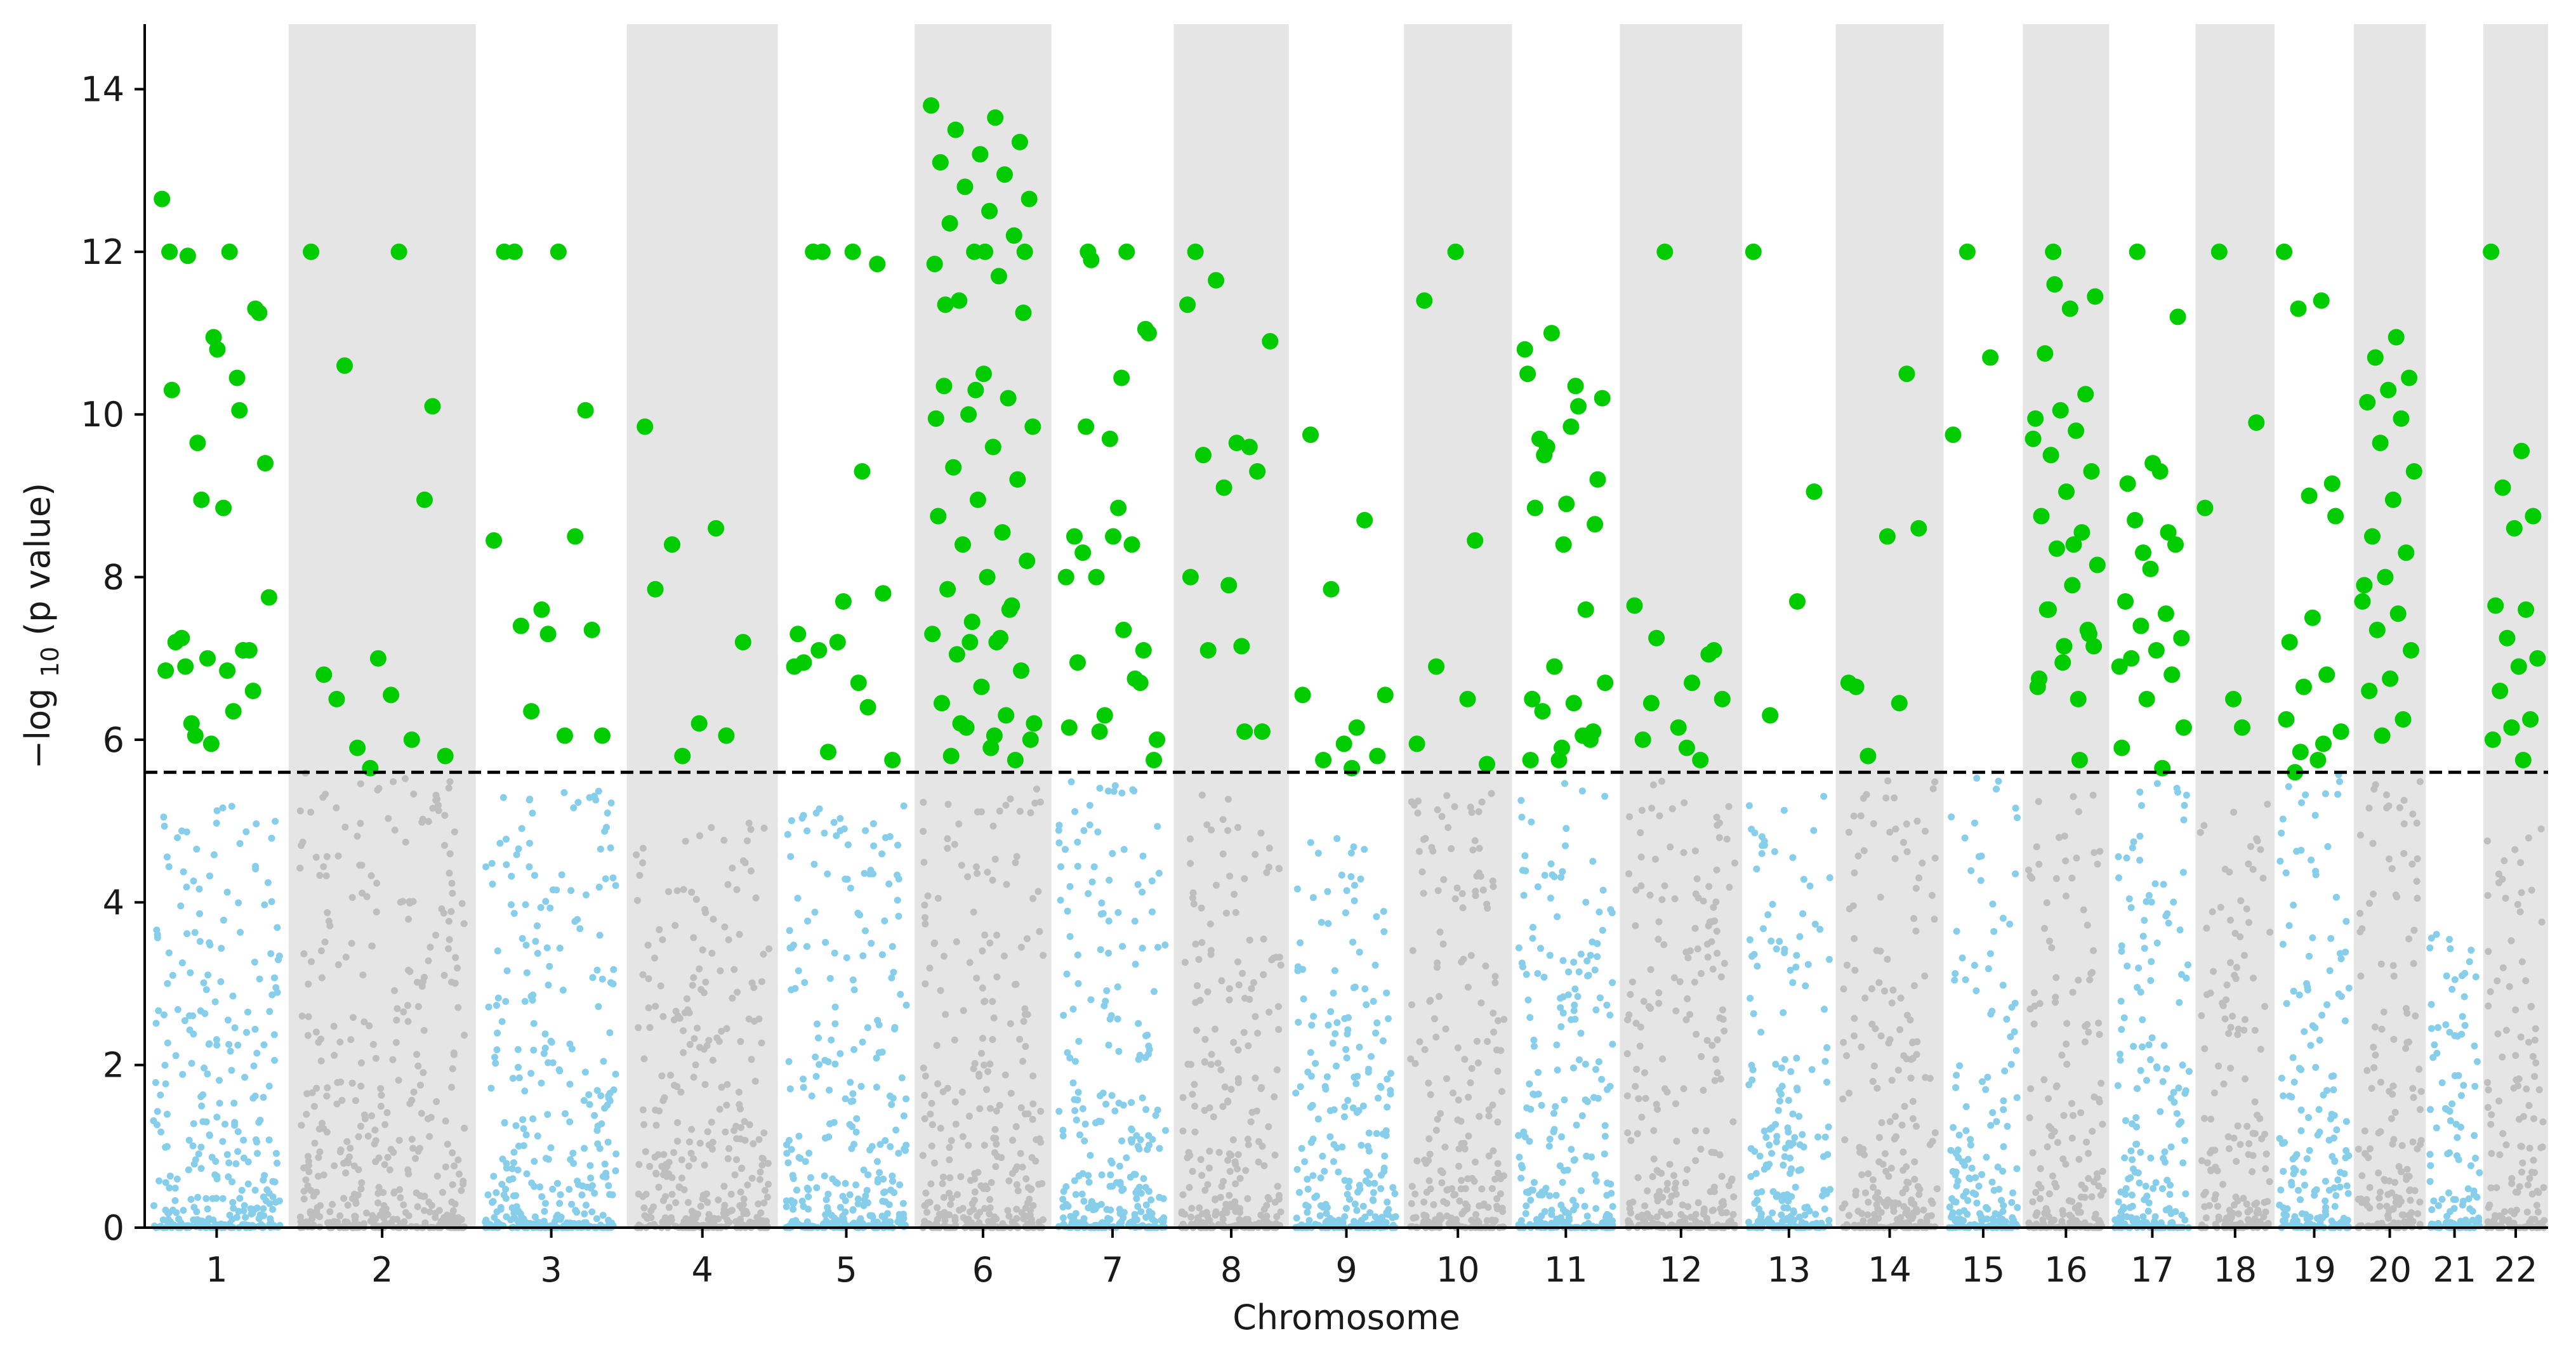 The height and width of the screenshot is (1352, 2576). I want to click on x-tick-label: 19, so click(2314, 1270).